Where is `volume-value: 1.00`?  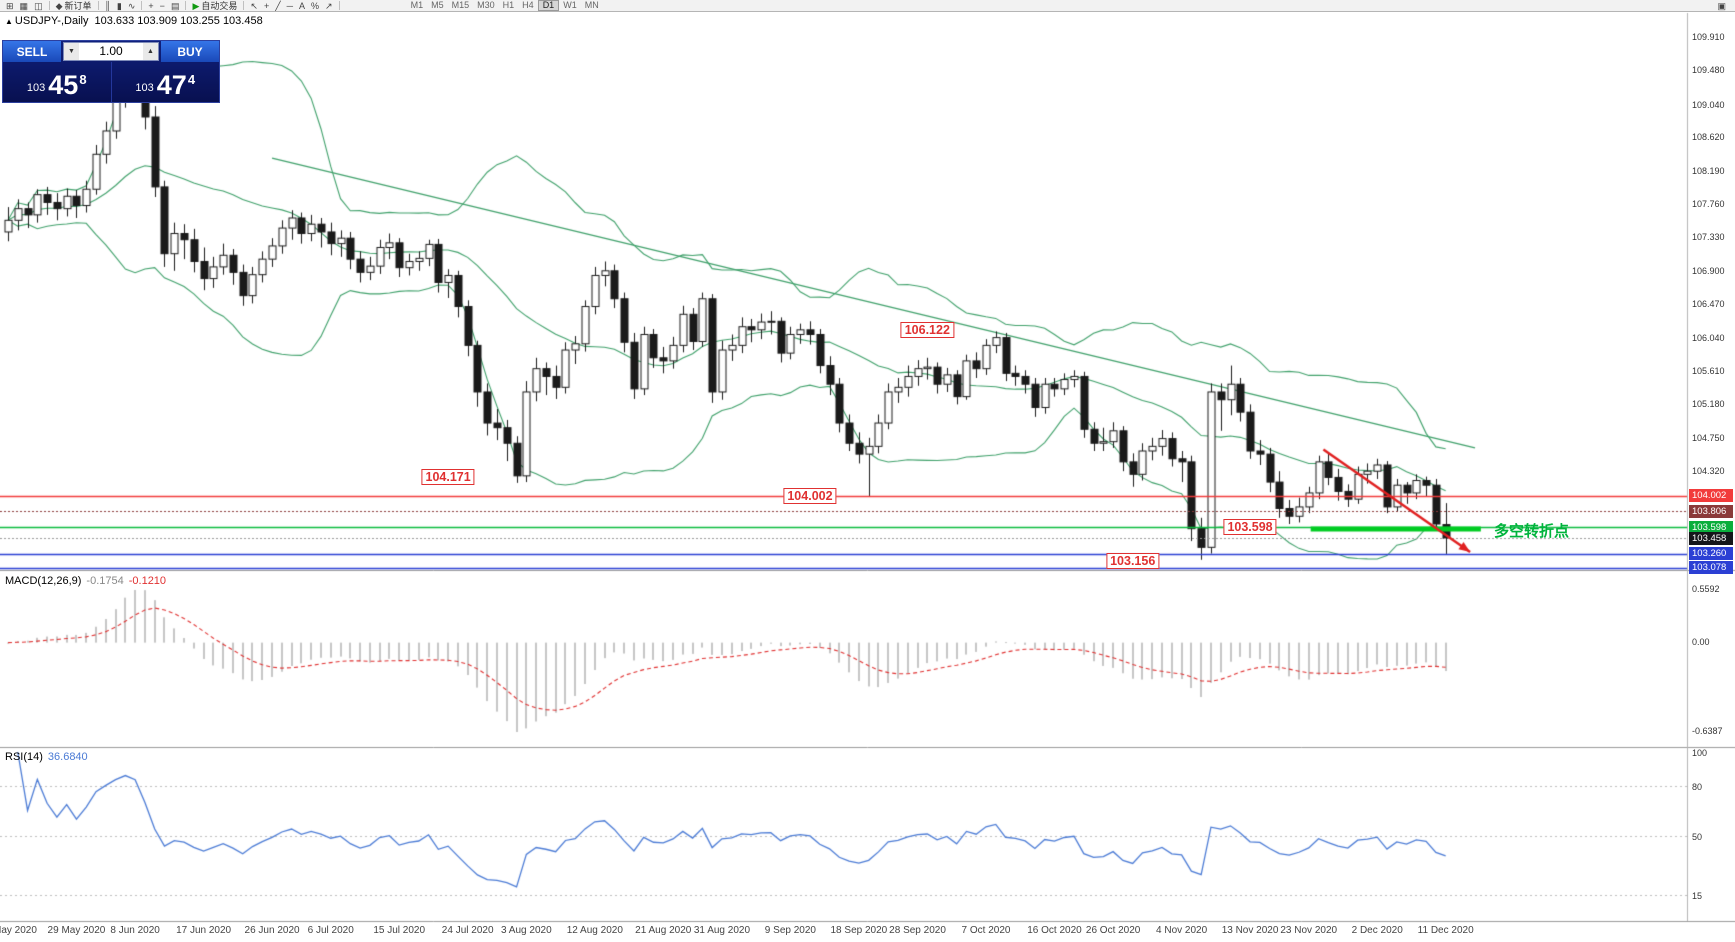
volume-value: 1.00 is located at coordinates (111, 51).